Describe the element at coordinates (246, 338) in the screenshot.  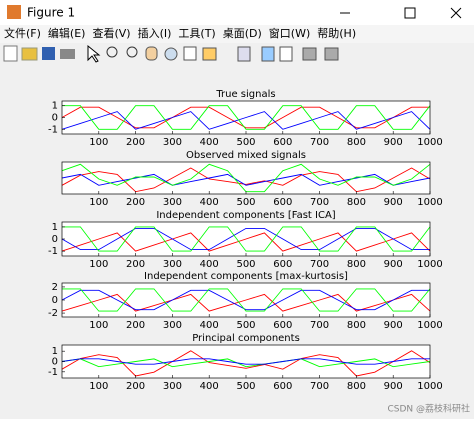
I see `chart-title: Principal components` at that location.